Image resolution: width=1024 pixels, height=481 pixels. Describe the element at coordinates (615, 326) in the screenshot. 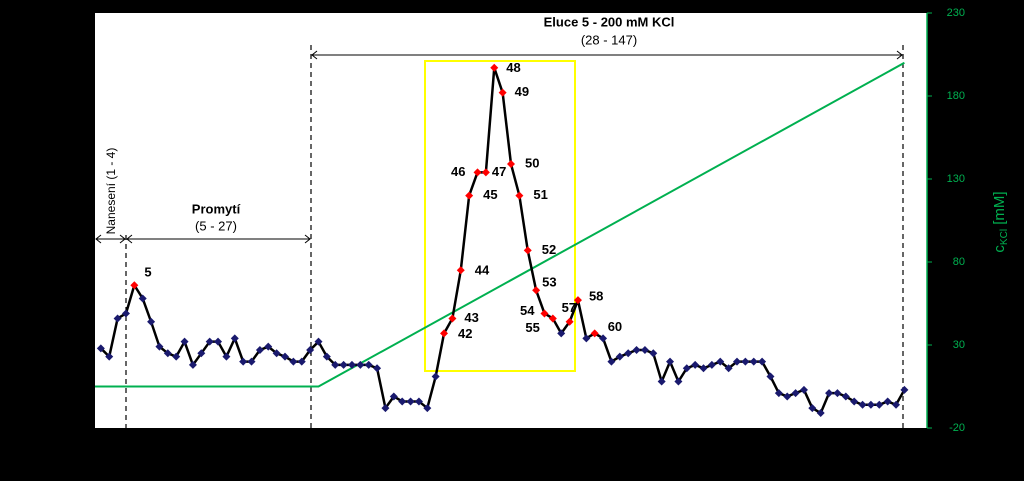

I see `point-label: 60` at that location.